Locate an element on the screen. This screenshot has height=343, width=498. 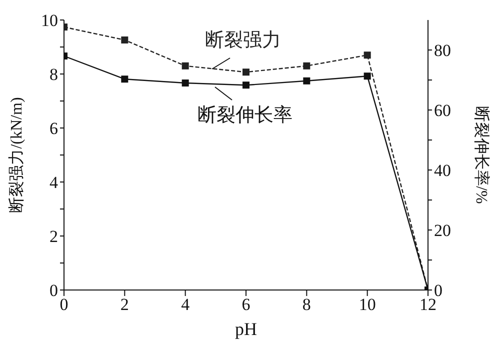
y2-tick-label: 20 is located at coordinates (442, 230).